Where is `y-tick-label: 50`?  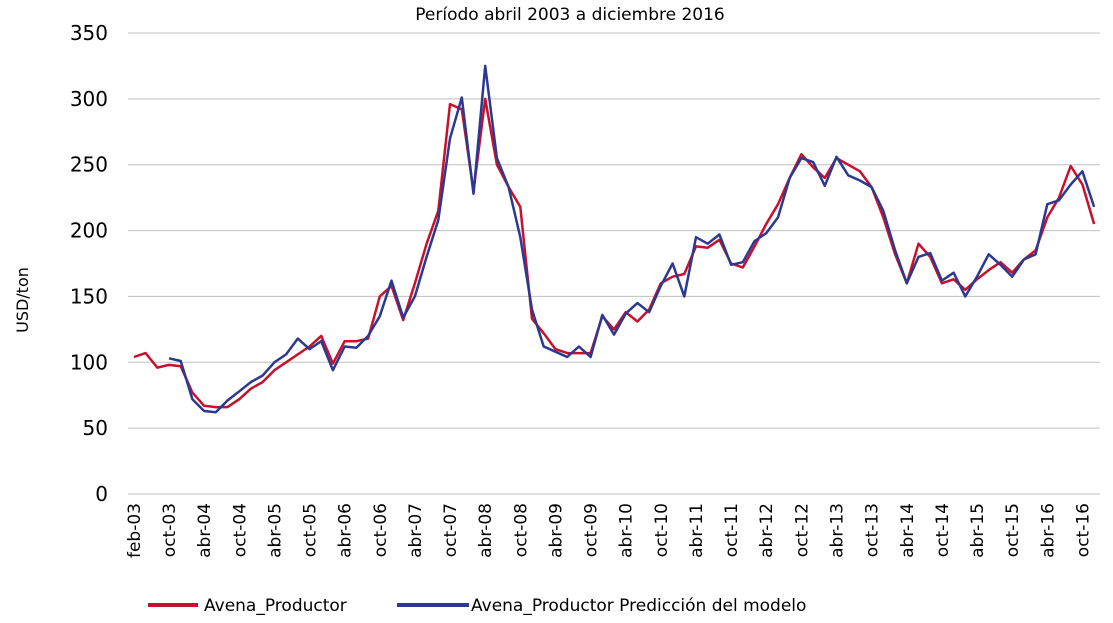 y-tick-label: 50 is located at coordinates (95, 428).